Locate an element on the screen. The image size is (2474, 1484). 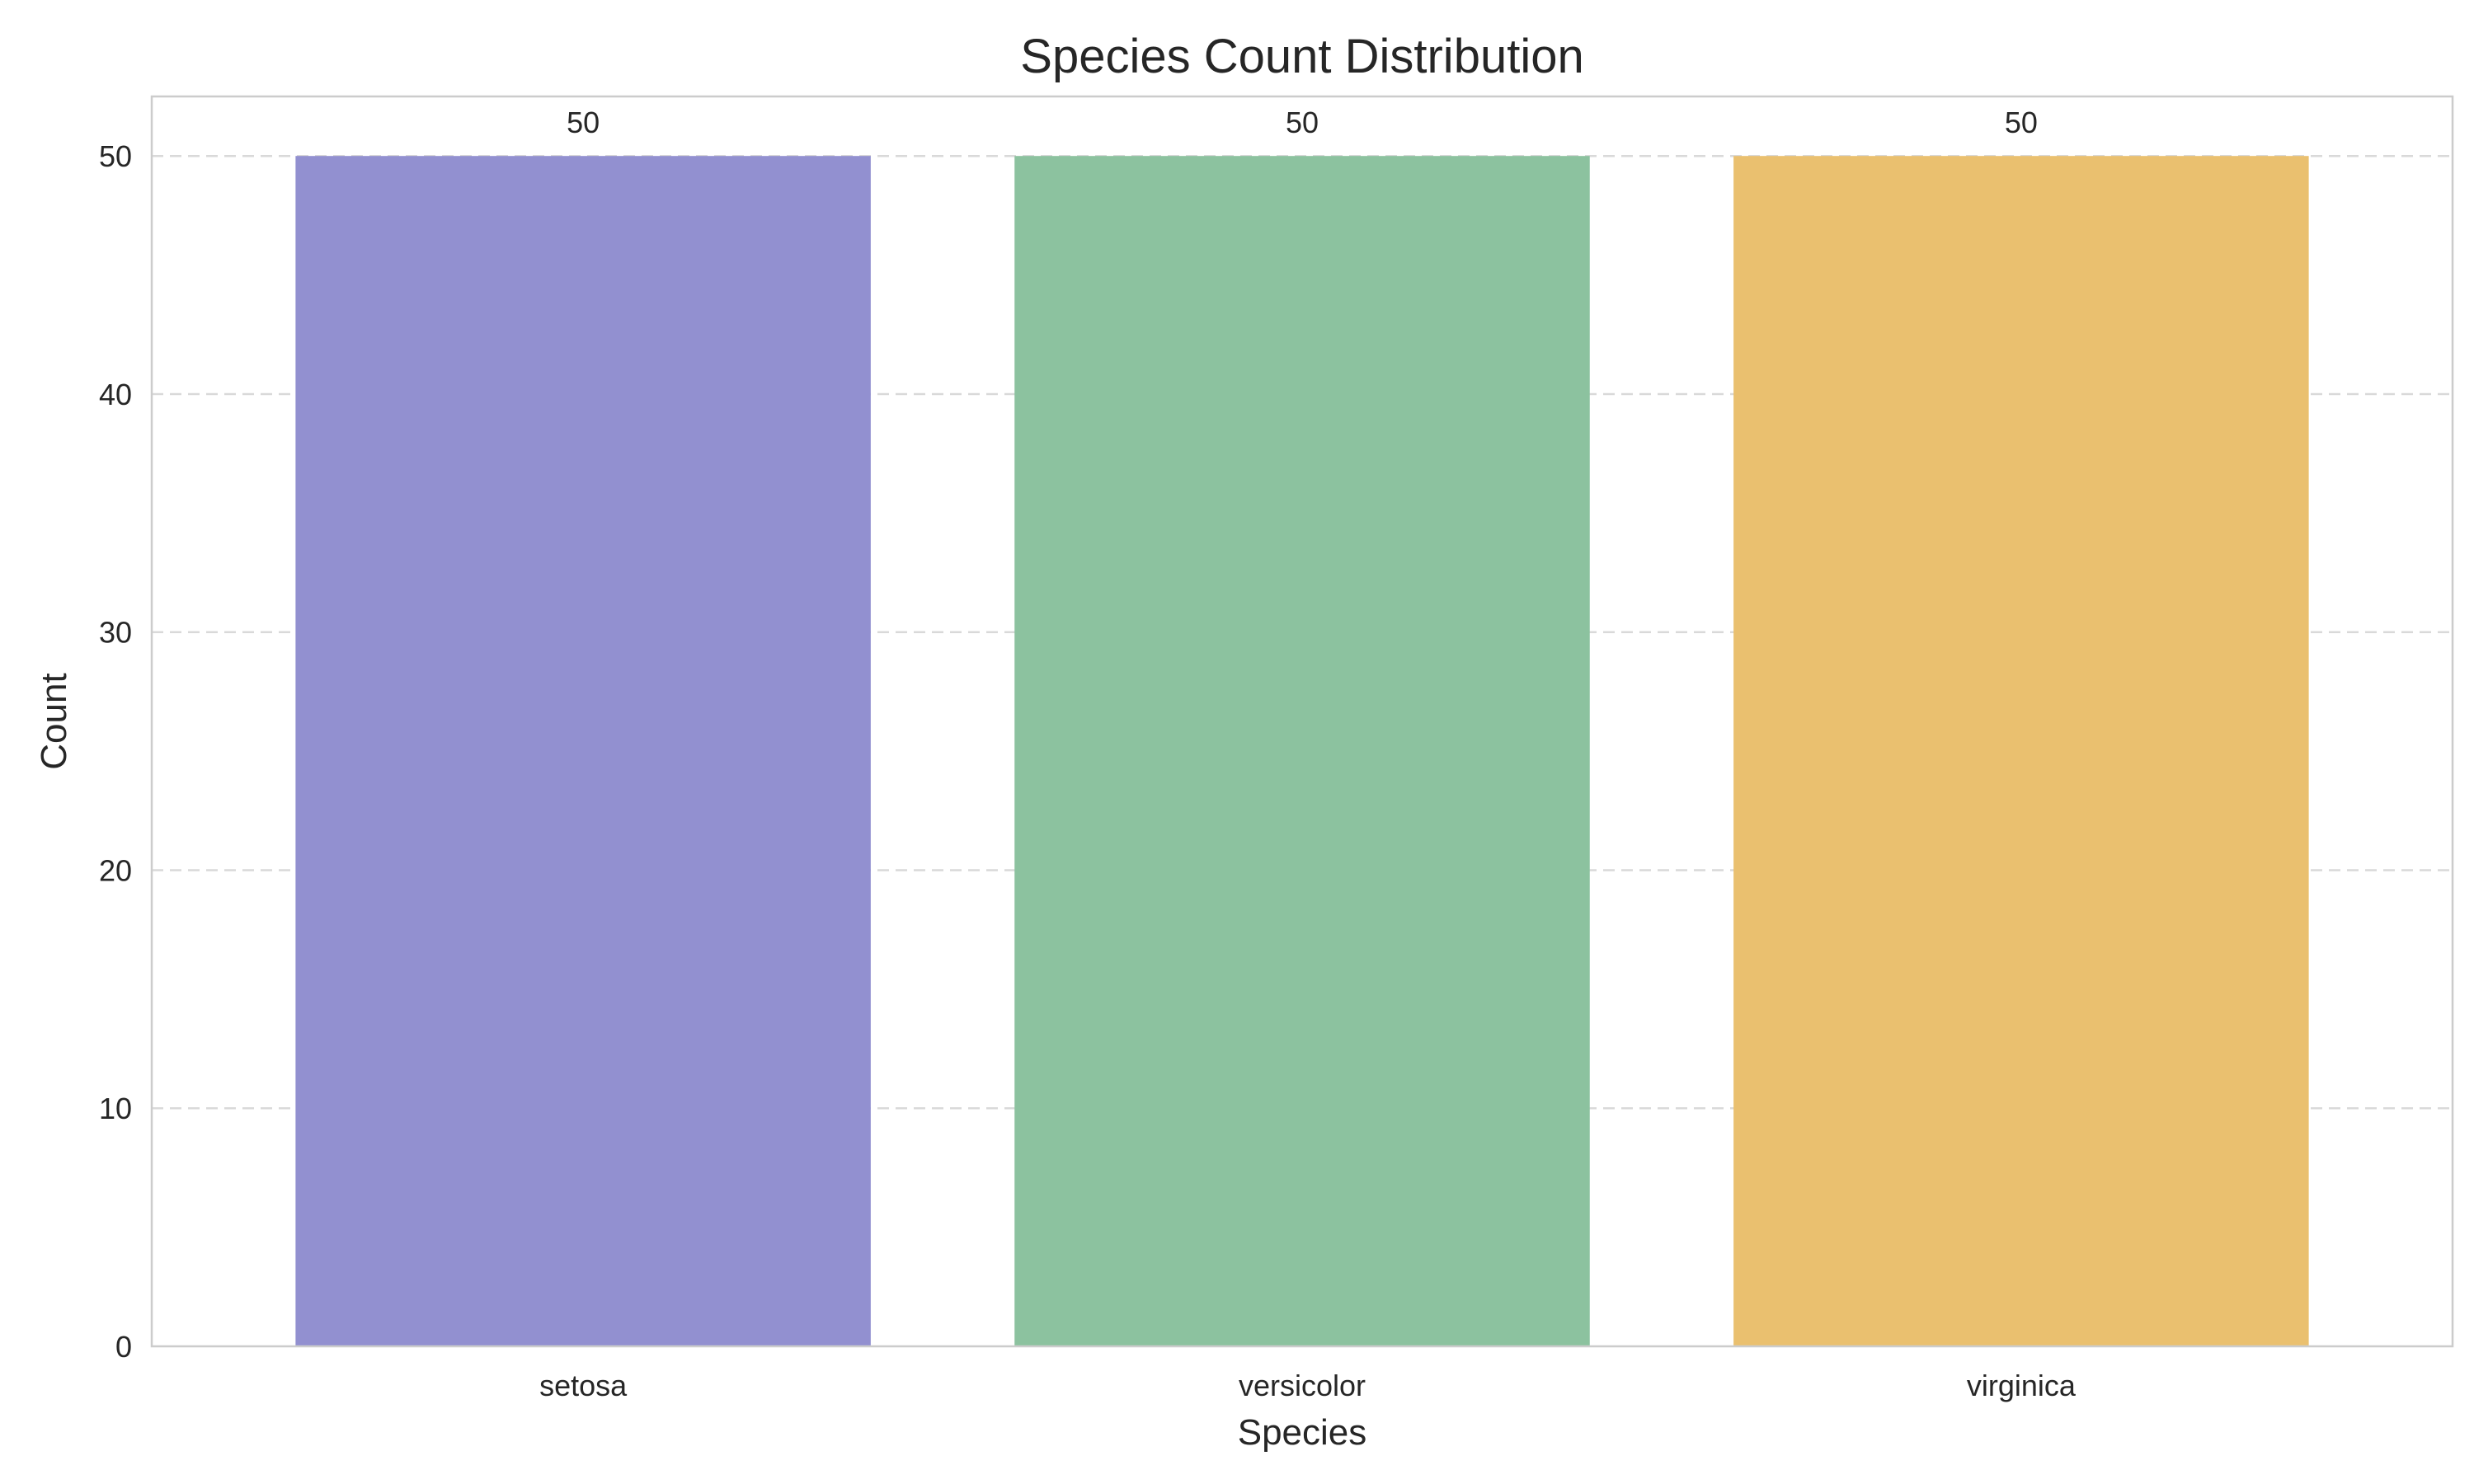
y-axis-label: Count is located at coordinates (54, 721).